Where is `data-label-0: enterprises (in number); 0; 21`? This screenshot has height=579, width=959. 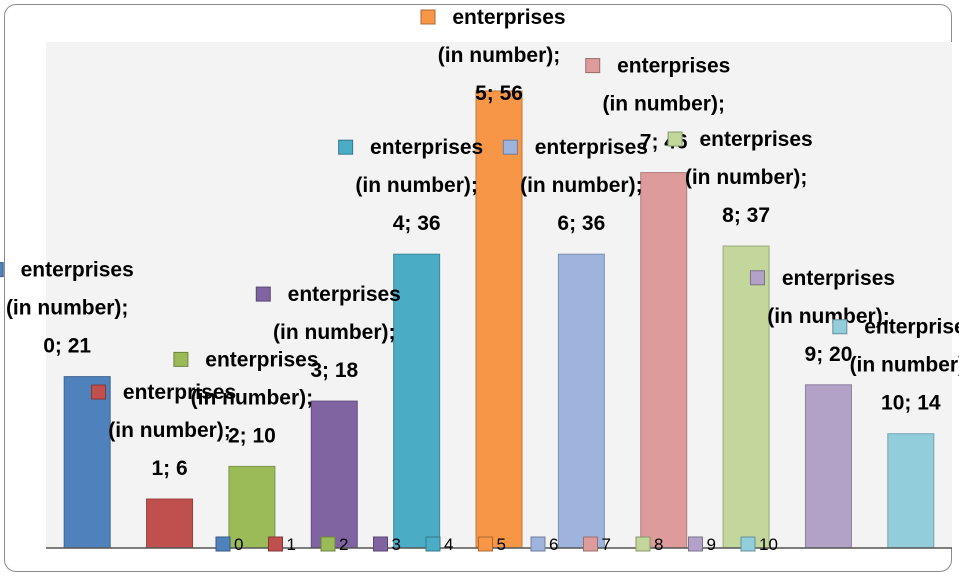 data-label-0: enterprises (in number); 0; 21 is located at coordinates (67, 308).